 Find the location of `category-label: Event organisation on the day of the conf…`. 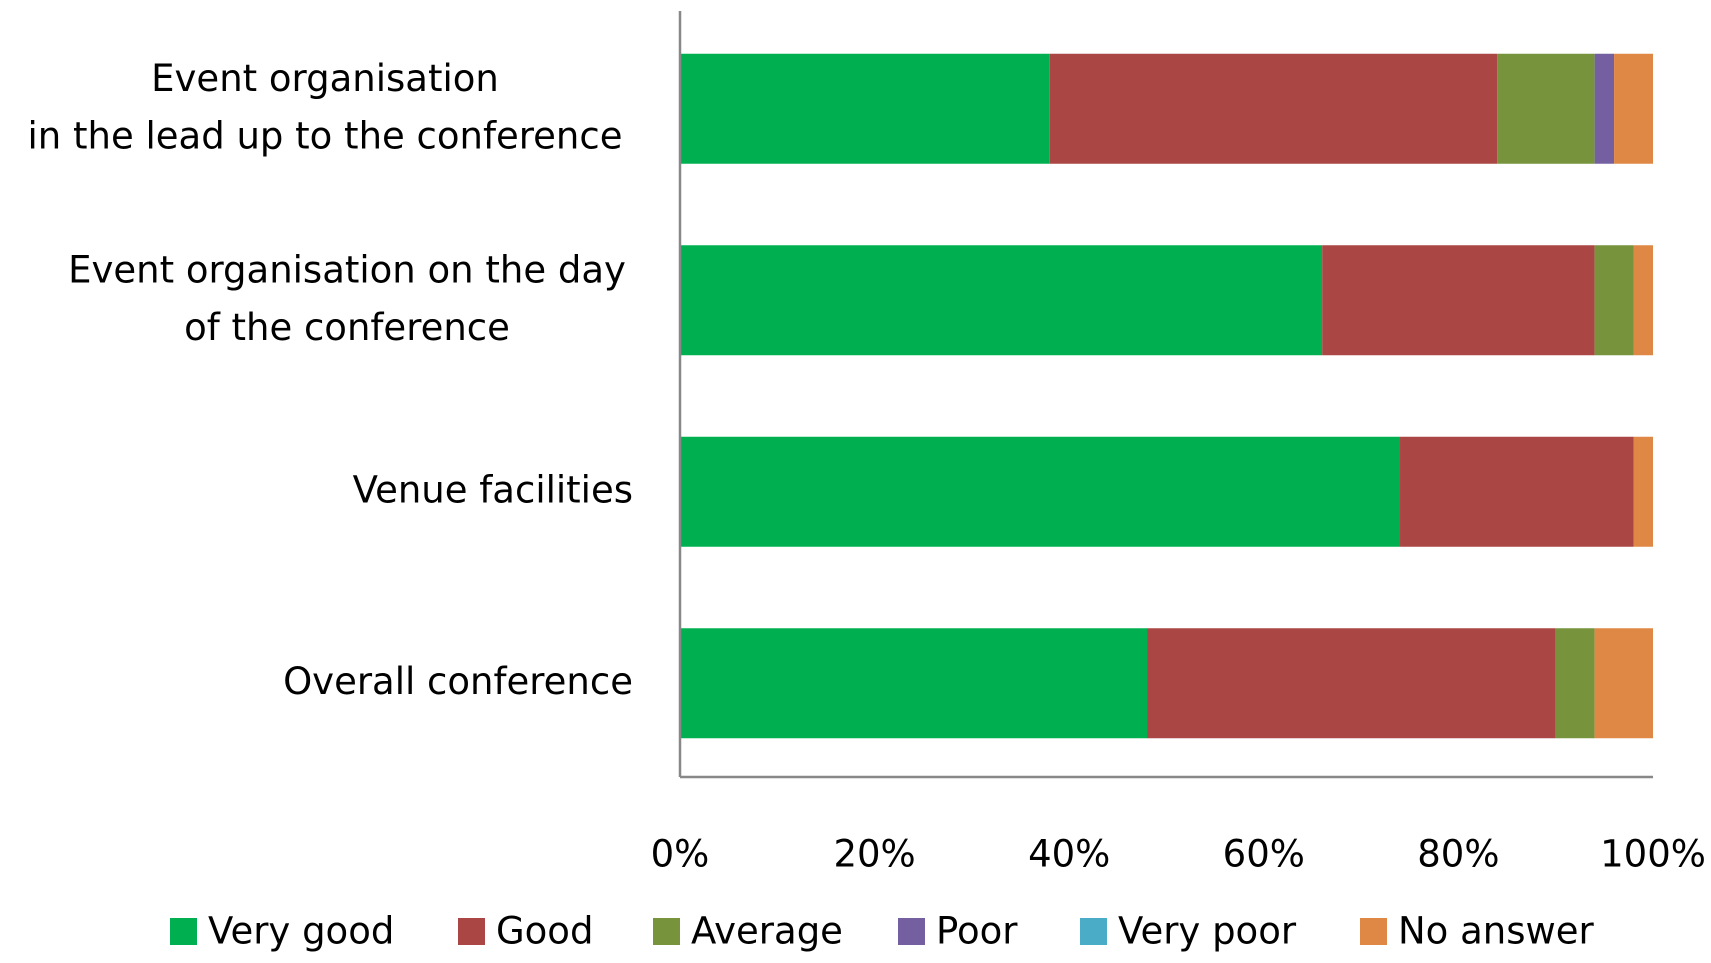

category-label: Event organisation on the day of the conf… is located at coordinates (347, 298).